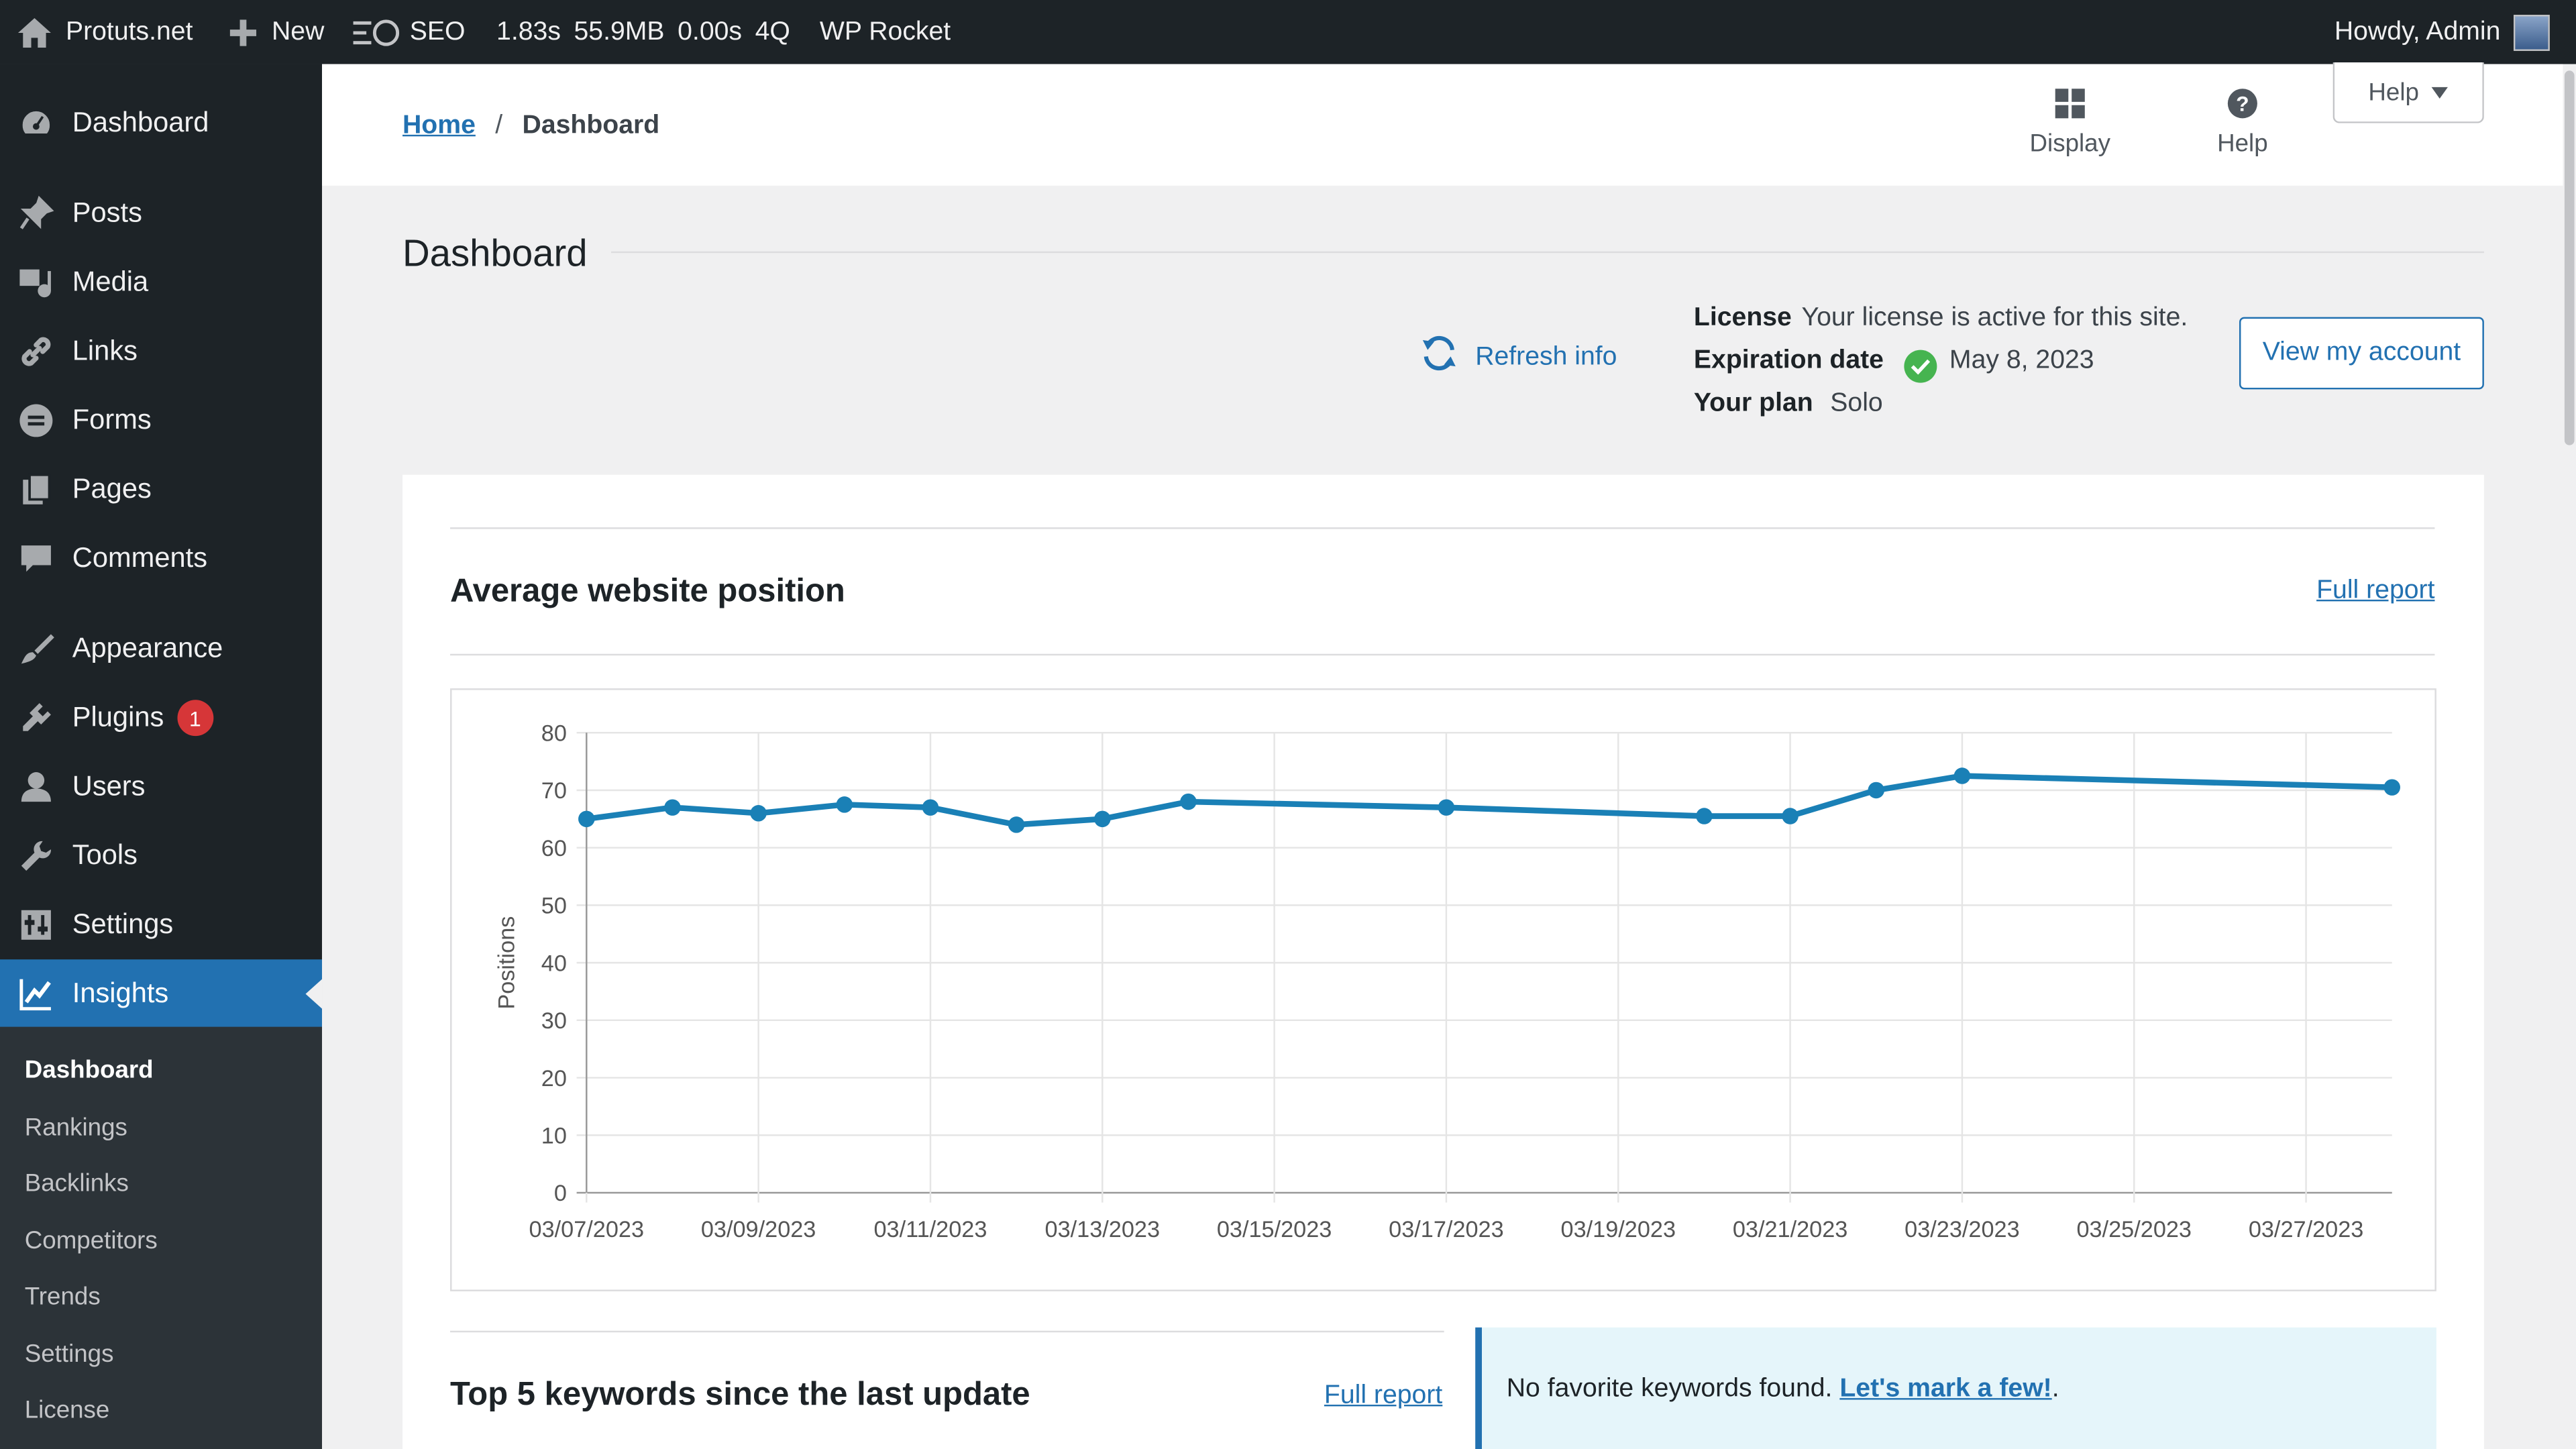 This screenshot has height=1449, width=2576. I want to click on top-keywords-title: Top 5 keywords since the last update, so click(740, 1395).